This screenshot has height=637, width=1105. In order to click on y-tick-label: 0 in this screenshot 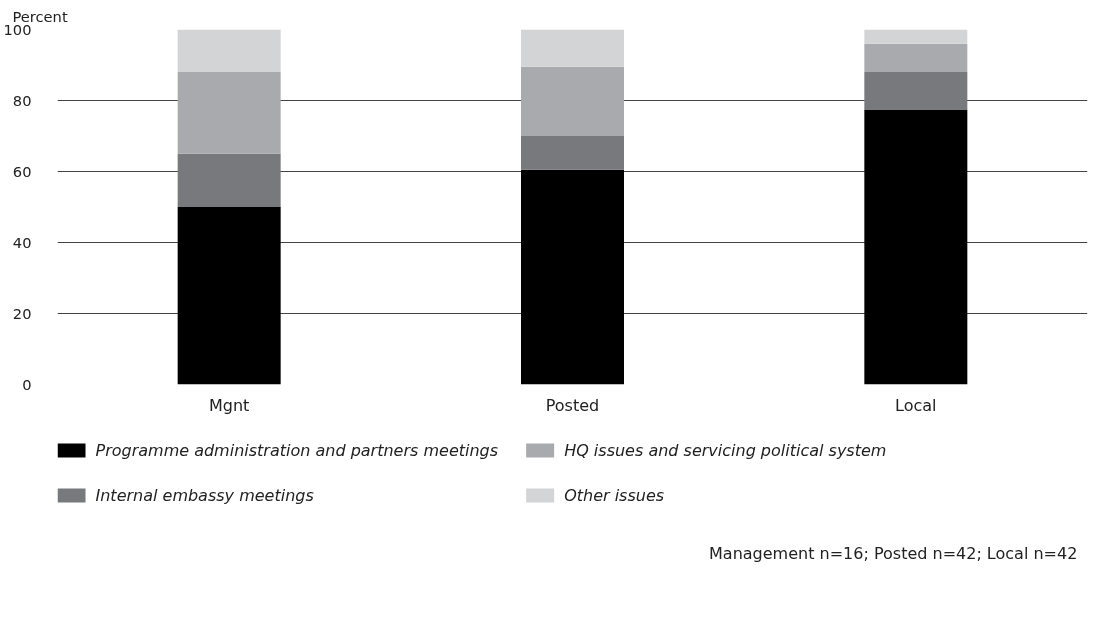, I will do `click(27, 384)`.